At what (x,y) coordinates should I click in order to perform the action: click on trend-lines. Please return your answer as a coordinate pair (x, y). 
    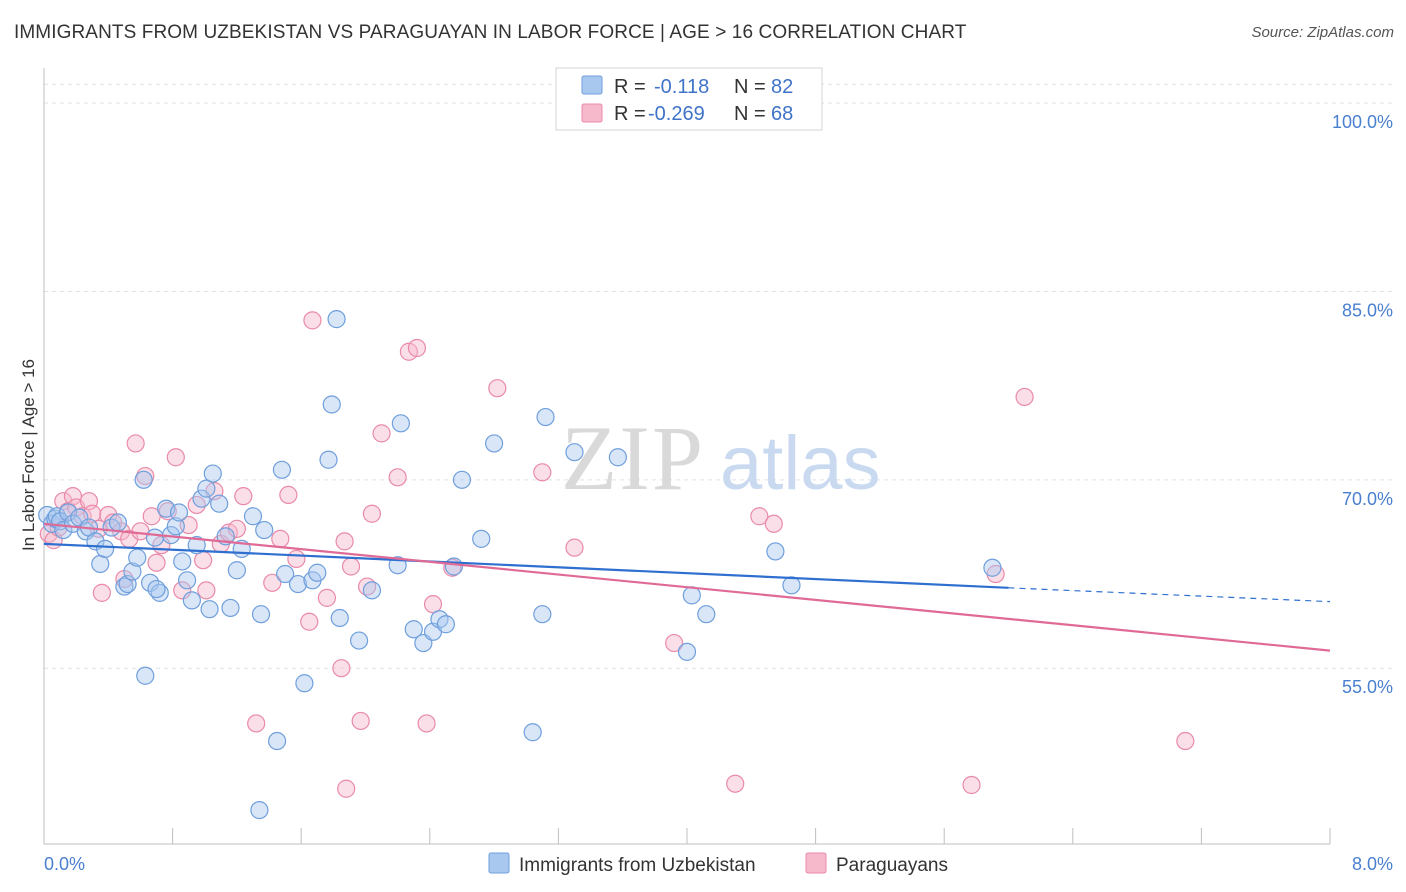
    Looking at the image, I should click on (687, 587).